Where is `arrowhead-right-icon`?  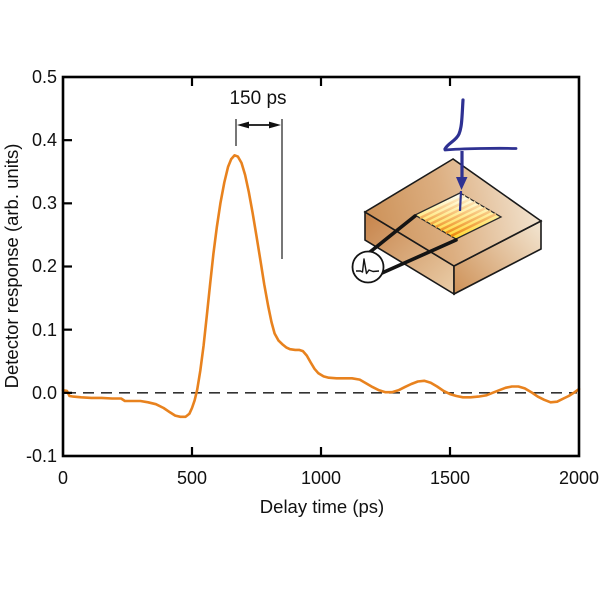 arrowhead-right-icon is located at coordinates (275, 125).